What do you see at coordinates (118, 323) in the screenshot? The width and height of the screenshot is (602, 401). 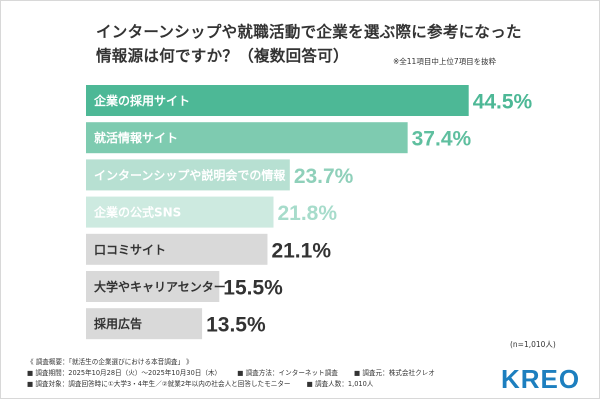 I see `category-label-7: 採用広告` at bounding box center [118, 323].